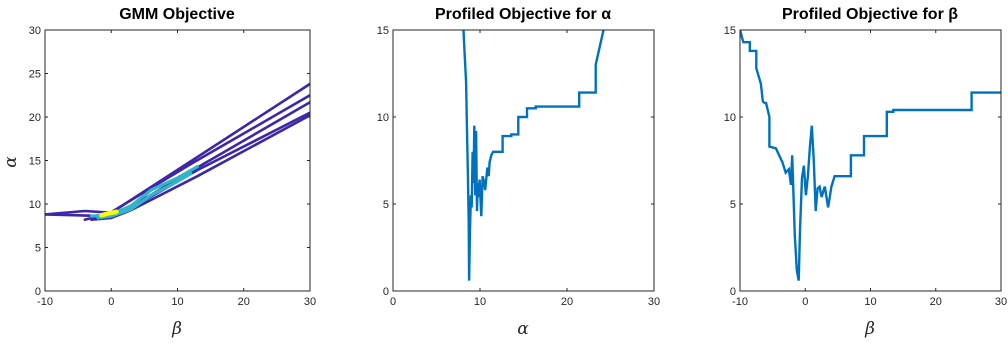 This screenshot has height=343, width=1008. I want to click on chart-title: Profiled Objective for α, so click(523, 14).